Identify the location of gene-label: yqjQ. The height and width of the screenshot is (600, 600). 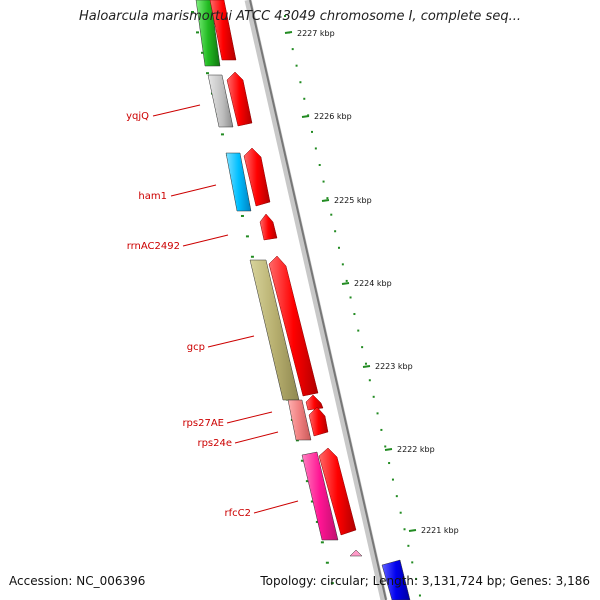
(137, 116).